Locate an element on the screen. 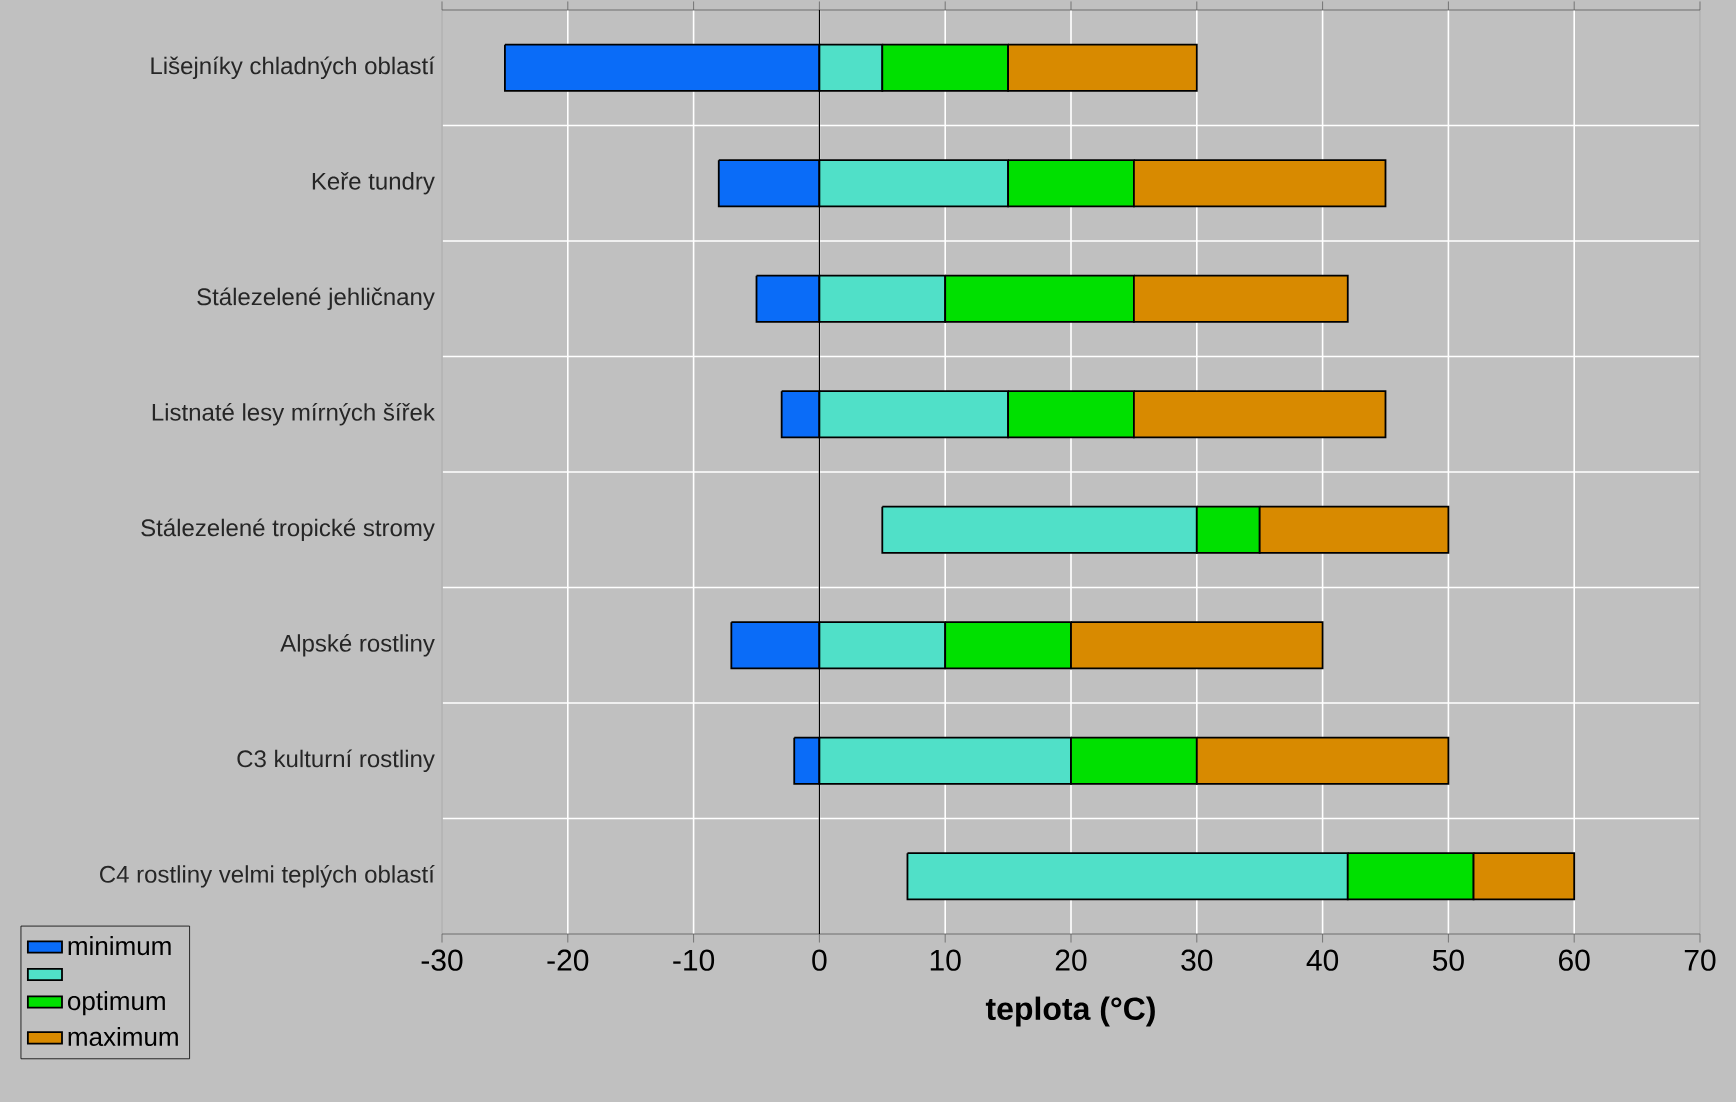  y-tick-label: Stálezelené tropické stromy is located at coordinates (288, 530).